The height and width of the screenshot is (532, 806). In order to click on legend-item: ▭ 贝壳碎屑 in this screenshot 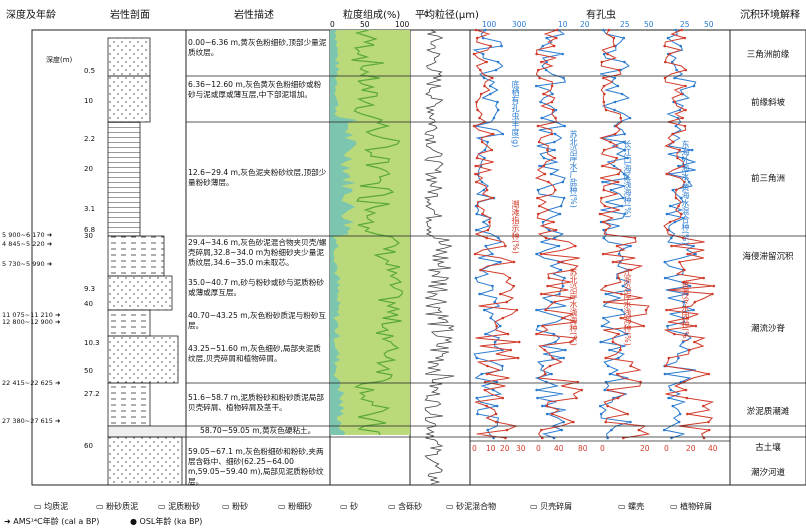, I will do `click(551, 506)`.